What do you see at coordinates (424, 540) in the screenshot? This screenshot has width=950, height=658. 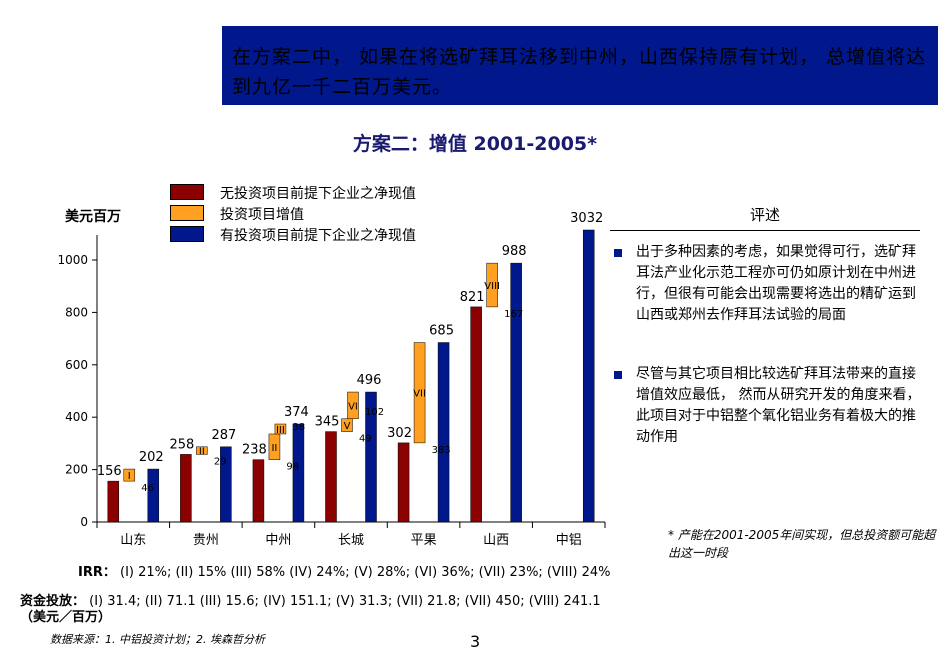 I see `x-tick-label: 平果` at bounding box center [424, 540].